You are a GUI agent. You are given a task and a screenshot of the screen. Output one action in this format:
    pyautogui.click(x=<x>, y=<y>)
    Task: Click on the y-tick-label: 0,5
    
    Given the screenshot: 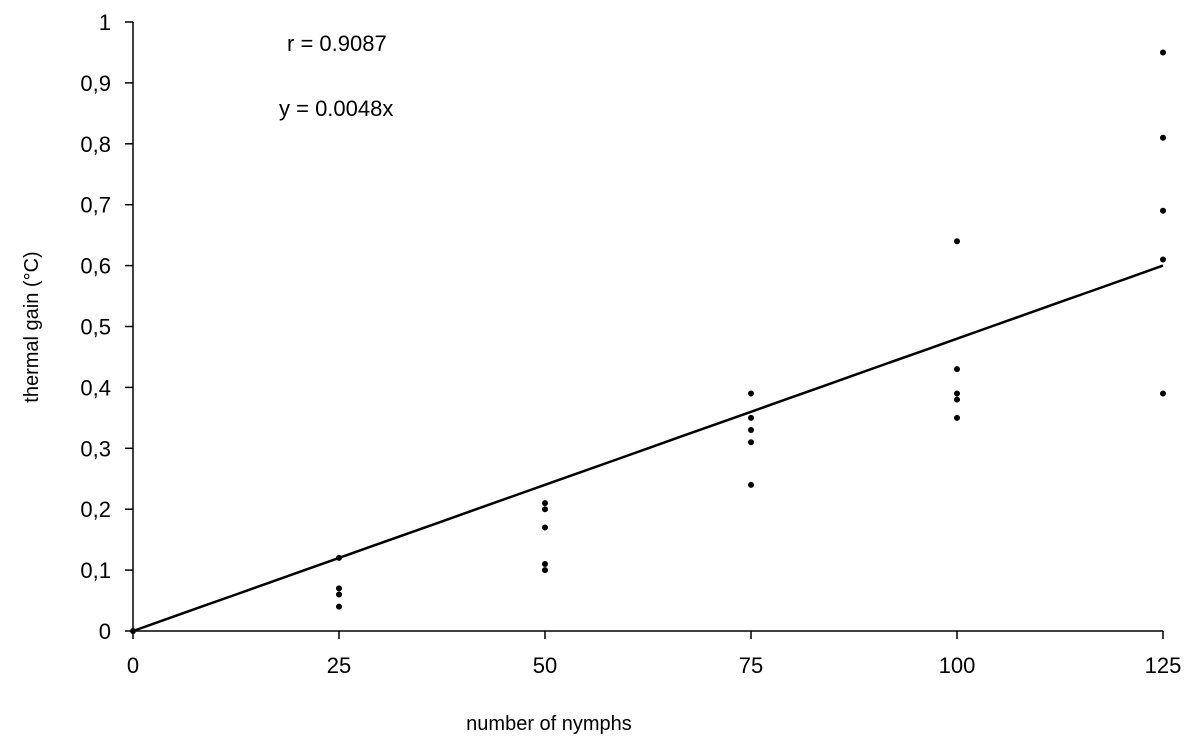 What is the action you would take?
    pyautogui.click(x=95, y=327)
    